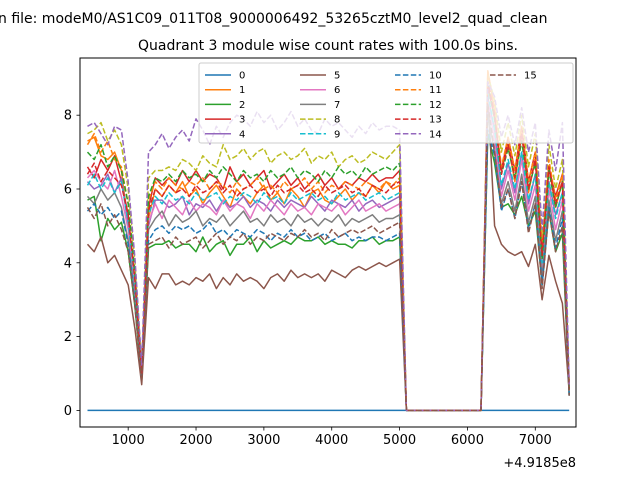  What do you see at coordinates (467, 440) in the screenshot?
I see `x-tick-label: 6000` at bounding box center [467, 440].